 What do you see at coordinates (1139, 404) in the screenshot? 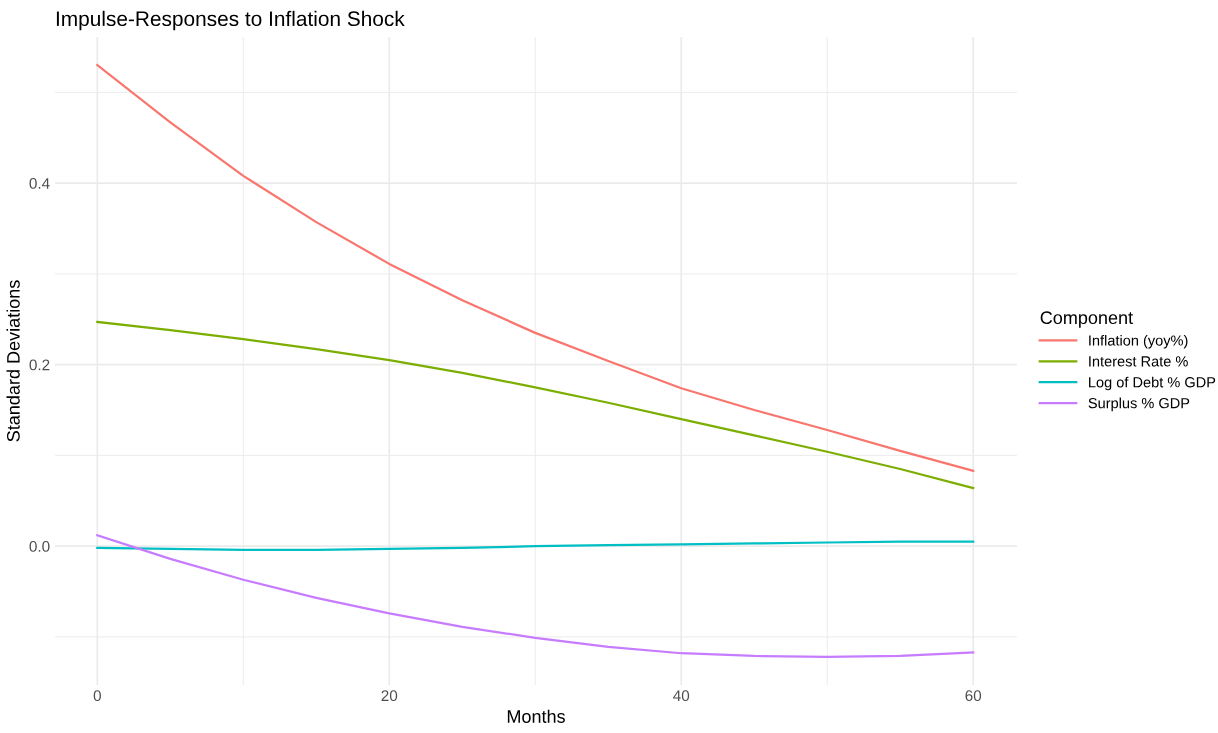
I see `legend-label: Surplus % GDP` at bounding box center [1139, 404].